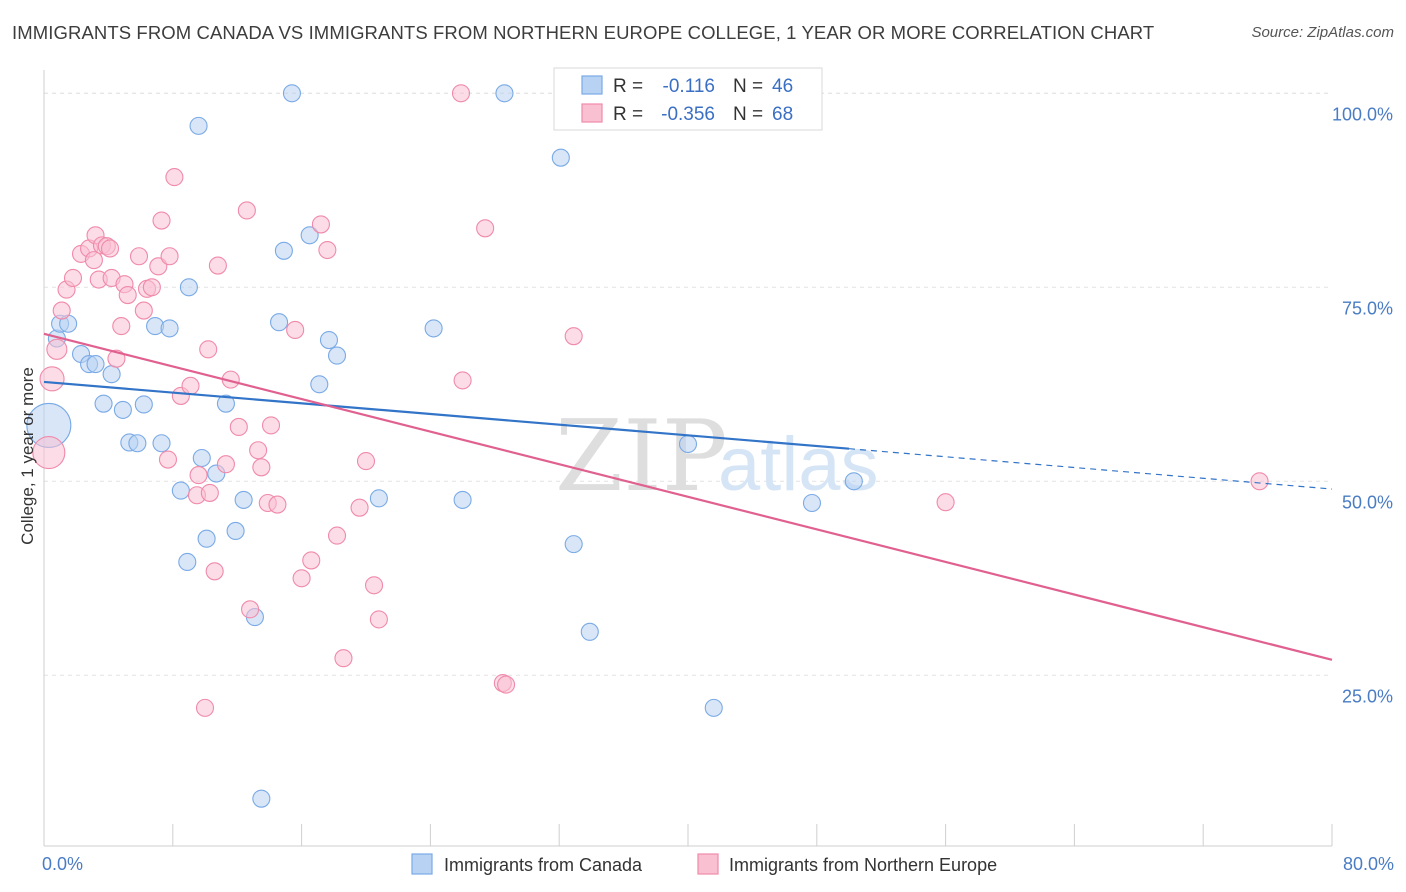 The height and width of the screenshot is (892, 1406). I want to click on x-tick-label-max: 80.0%, so click(1368, 864).